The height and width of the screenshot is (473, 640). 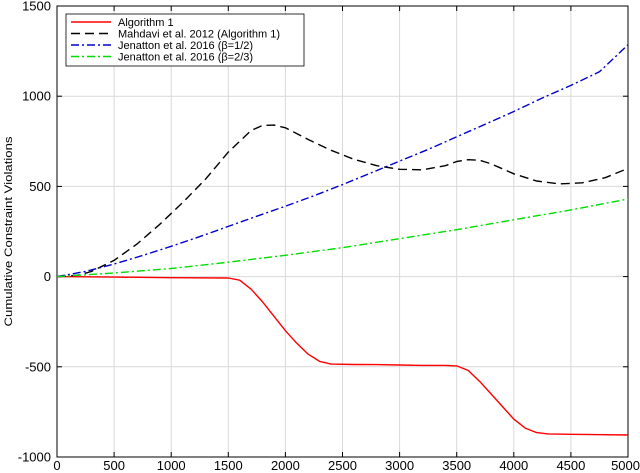 I want to click on legend-label: Jenatton et al. 2016 (β=1/2), so click(x=185, y=46).